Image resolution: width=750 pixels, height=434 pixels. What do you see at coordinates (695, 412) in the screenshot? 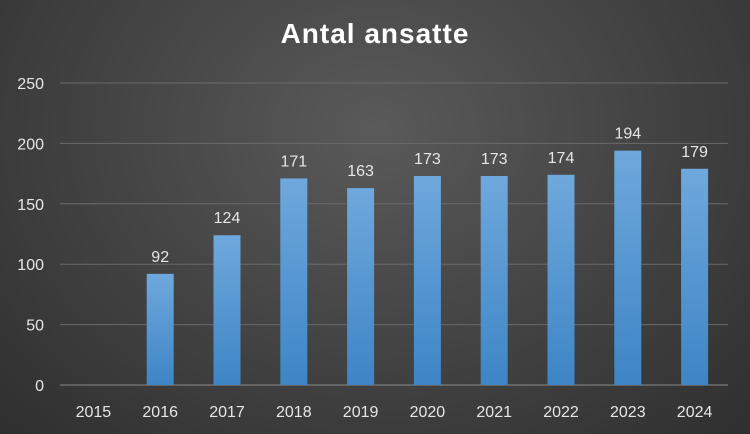
I see `x-tick-label: 2024` at bounding box center [695, 412].